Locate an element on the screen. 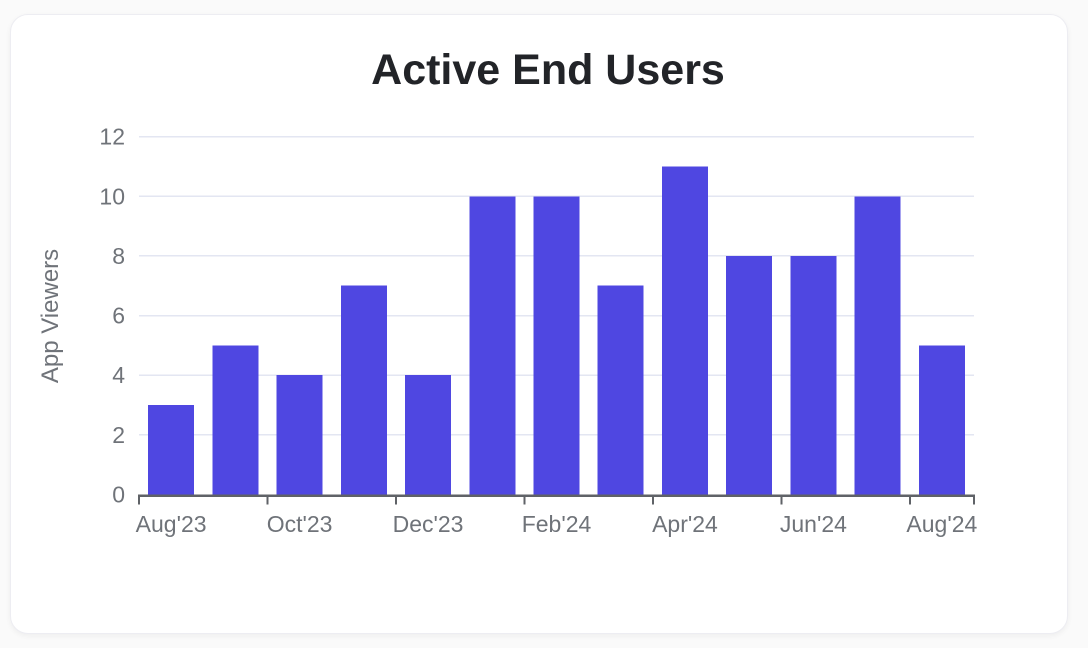 The image size is (1088, 648). chart-title: Active End Users is located at coordinates (548, 70).